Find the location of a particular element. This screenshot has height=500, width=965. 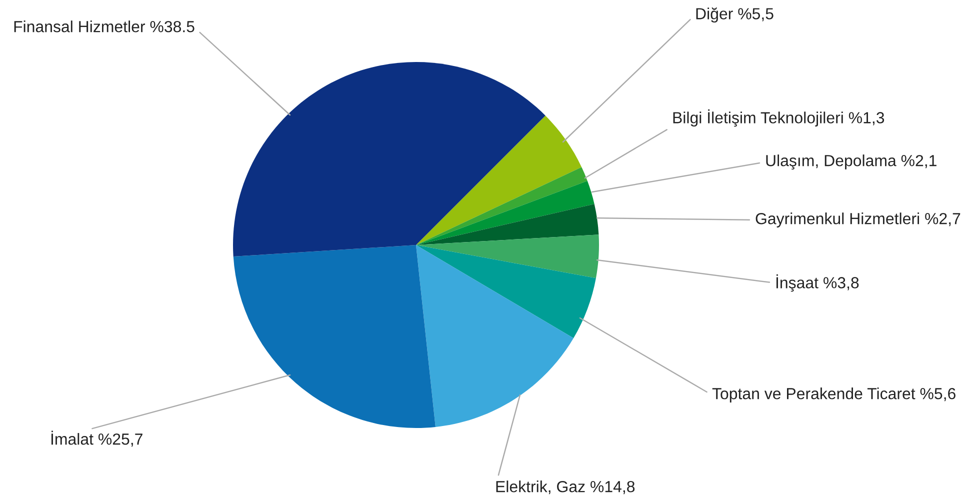

slice-label: Toptan ve Perakende Ticaret %5,6 is located at coordinates (834, 395).